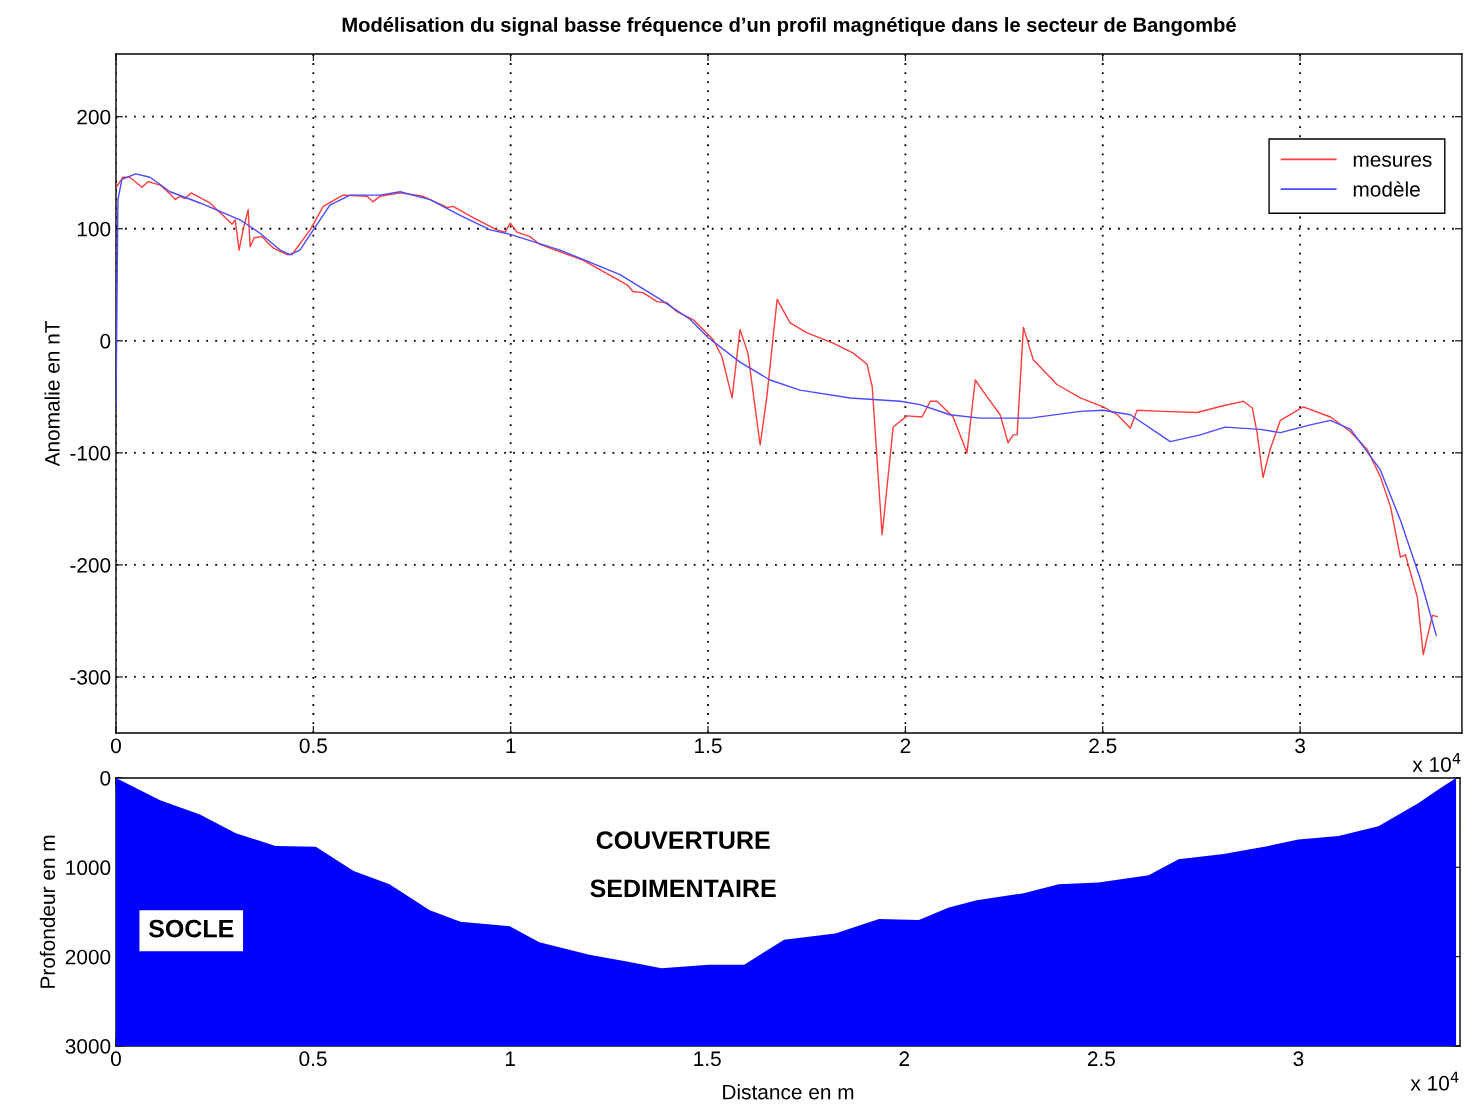 This screenshot has width=1483, height=1117. I want to click on y-tick-label: 1000, so click(88, 868).